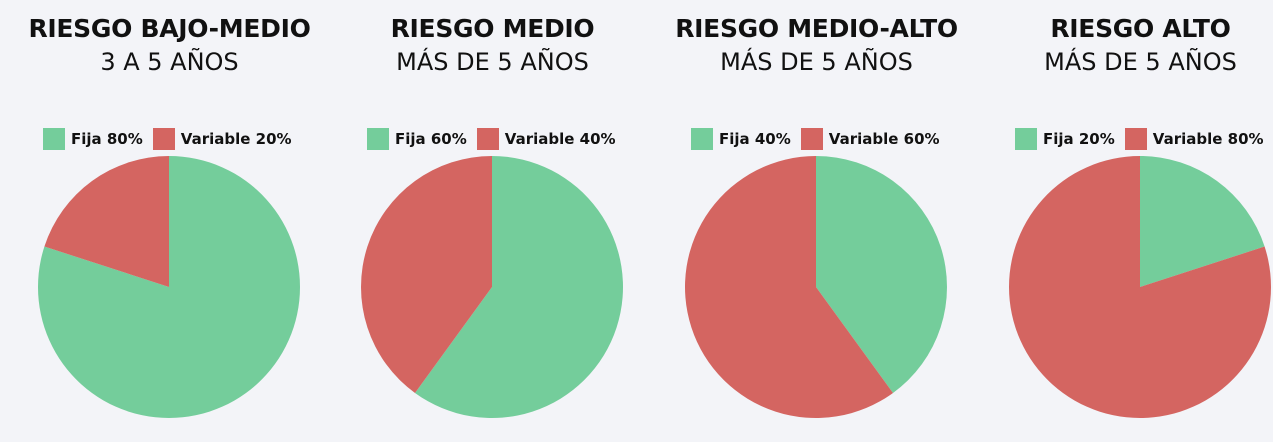 This screenshot has height=442, width=1273. I want to click on legend-item-variable: Variable 20%, so click(222, 139).